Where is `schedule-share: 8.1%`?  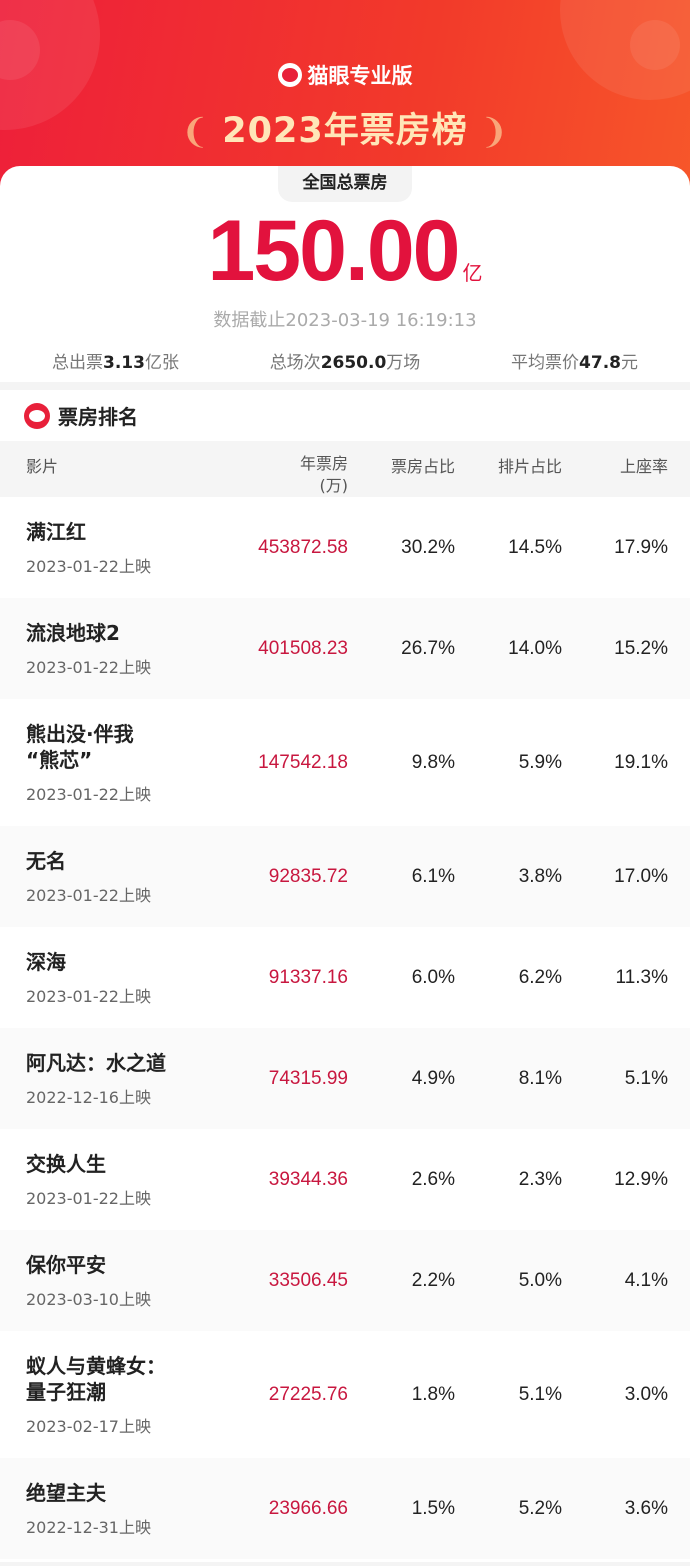 schedule-share: 8.1% is located at coordinates (540, 1078).